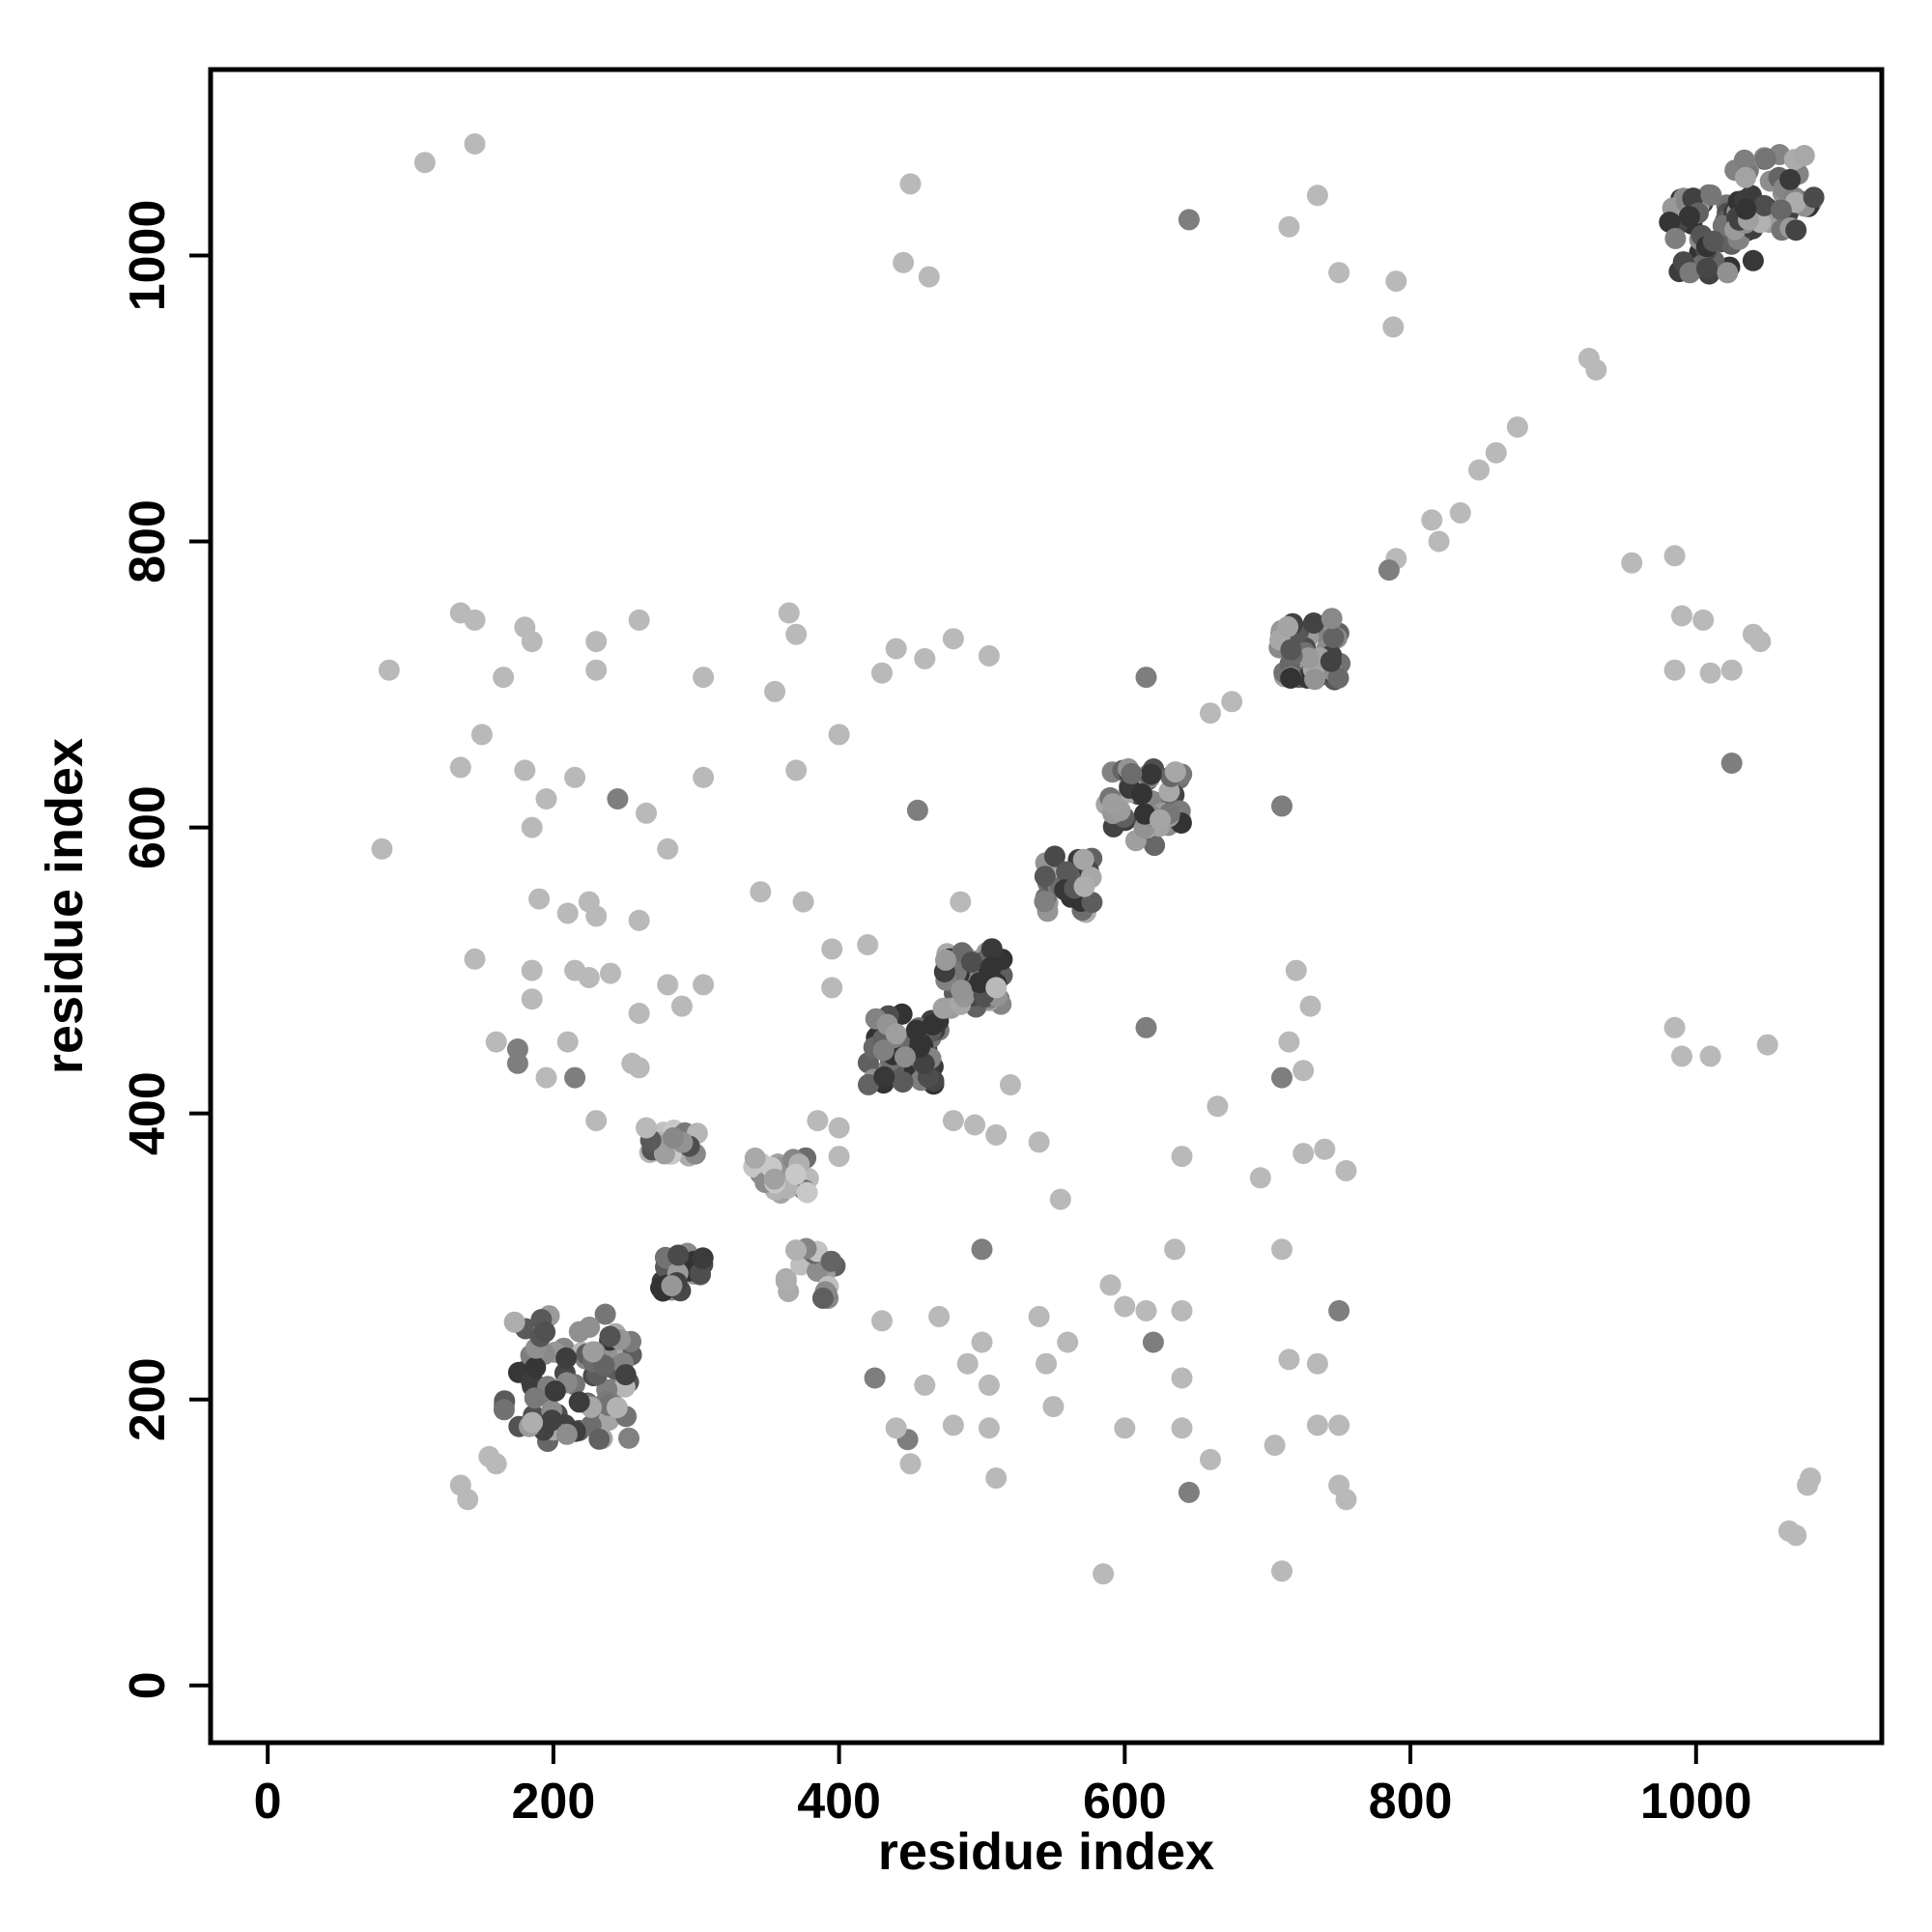 The height and width of the screenshot is (1932, 1932). I want to click on x-tick-label: 200, so click(553, 1802).